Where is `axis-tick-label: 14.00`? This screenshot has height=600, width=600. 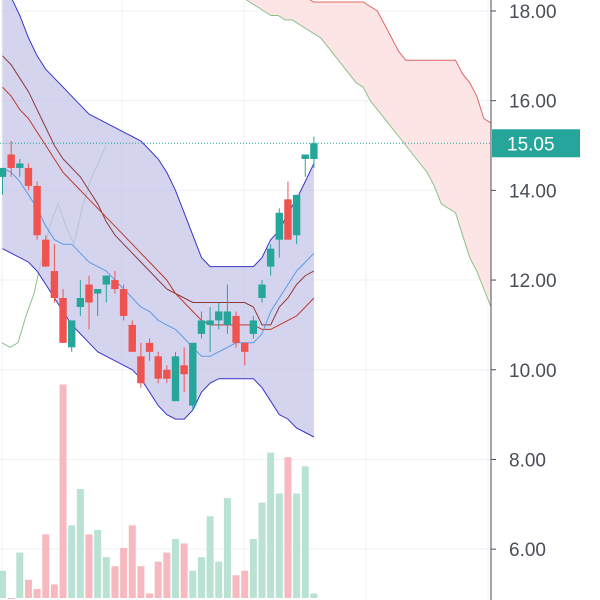
axis-tick-label: 14.00 is located at coordinates (533, 191).